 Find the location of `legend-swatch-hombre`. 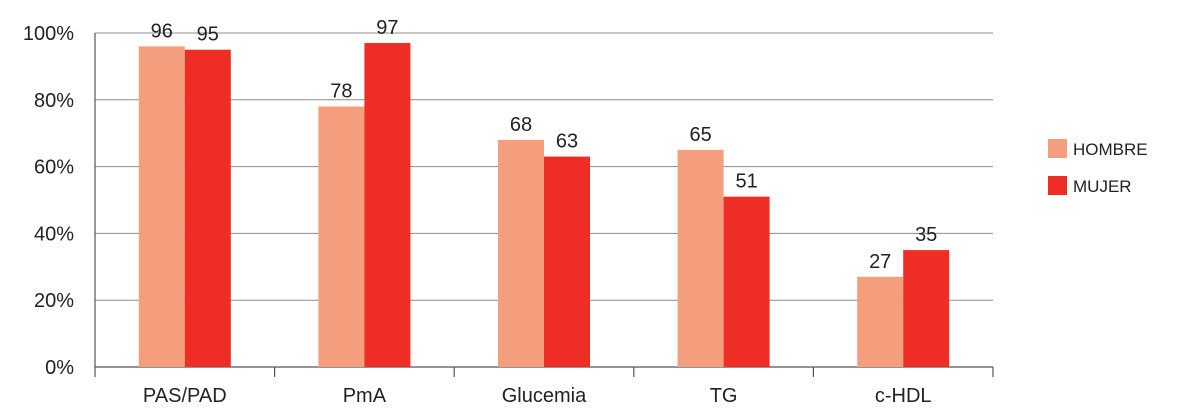

legend-swatch-hombre is located at coordinates (1057, 148).